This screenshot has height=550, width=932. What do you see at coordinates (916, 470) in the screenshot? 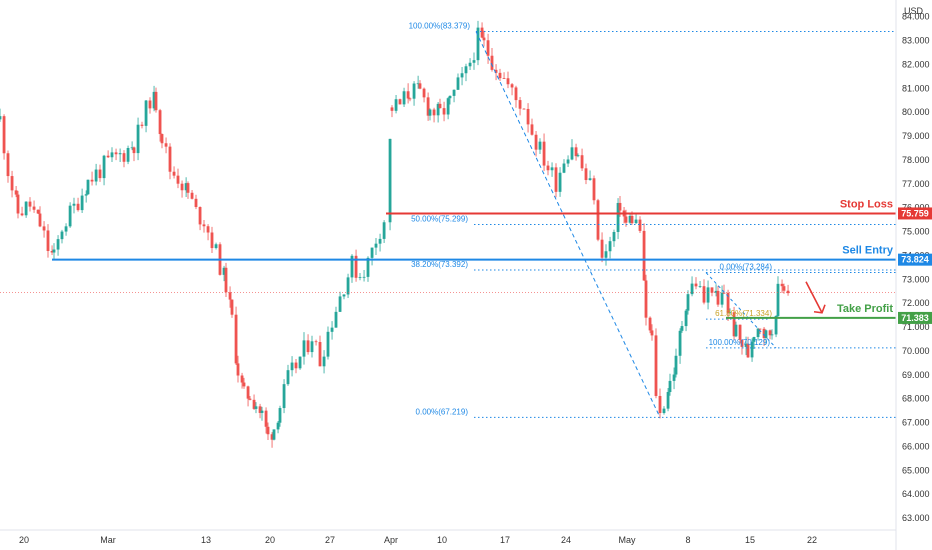
I see `price-tick-label: 65.000` at bounding box center [916, 470].